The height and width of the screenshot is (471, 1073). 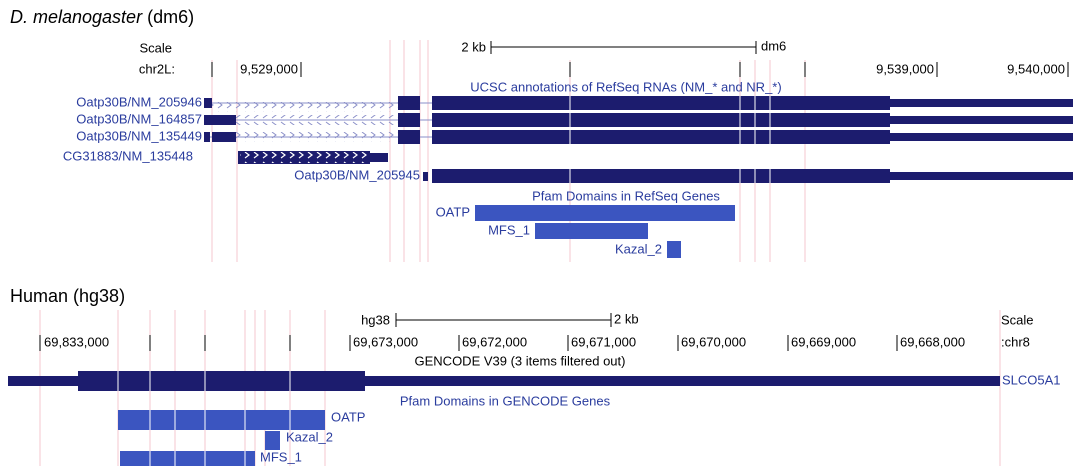 What do you see at coordinates (505, 400) in the screenshot?
I see `track-title: Pfam Domains in GENCODE Genes` at bounding box center [505, 400].